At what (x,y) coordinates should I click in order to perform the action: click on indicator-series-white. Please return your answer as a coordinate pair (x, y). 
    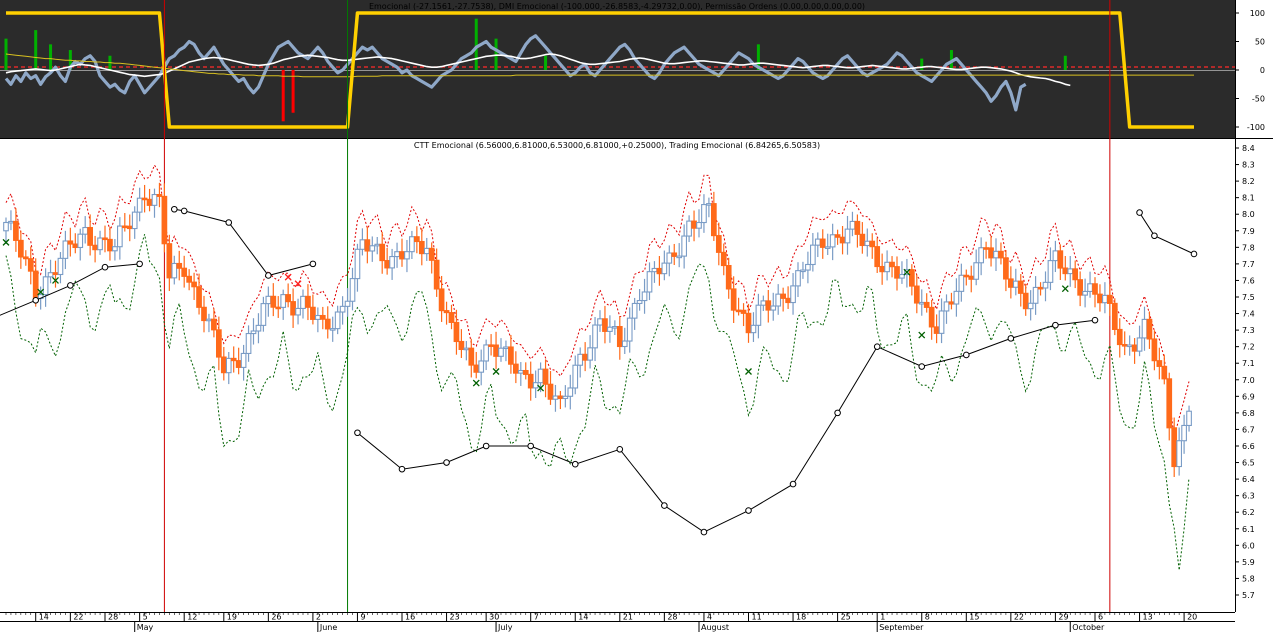
    Looking at the image, I should click on (538, 70).